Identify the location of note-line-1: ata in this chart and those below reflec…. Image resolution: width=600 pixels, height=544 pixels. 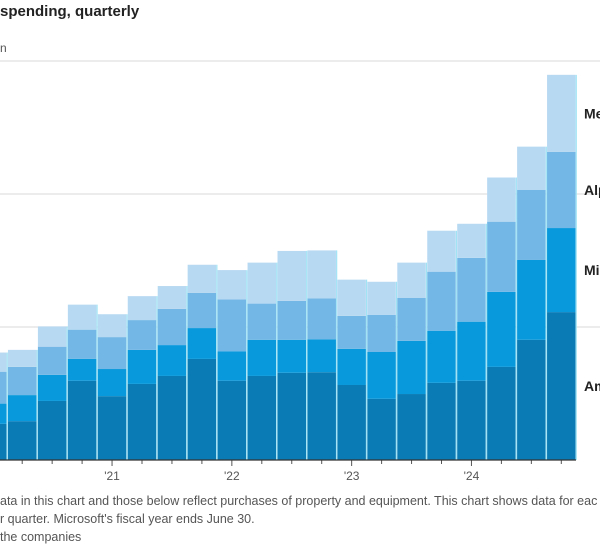
(299, 501).